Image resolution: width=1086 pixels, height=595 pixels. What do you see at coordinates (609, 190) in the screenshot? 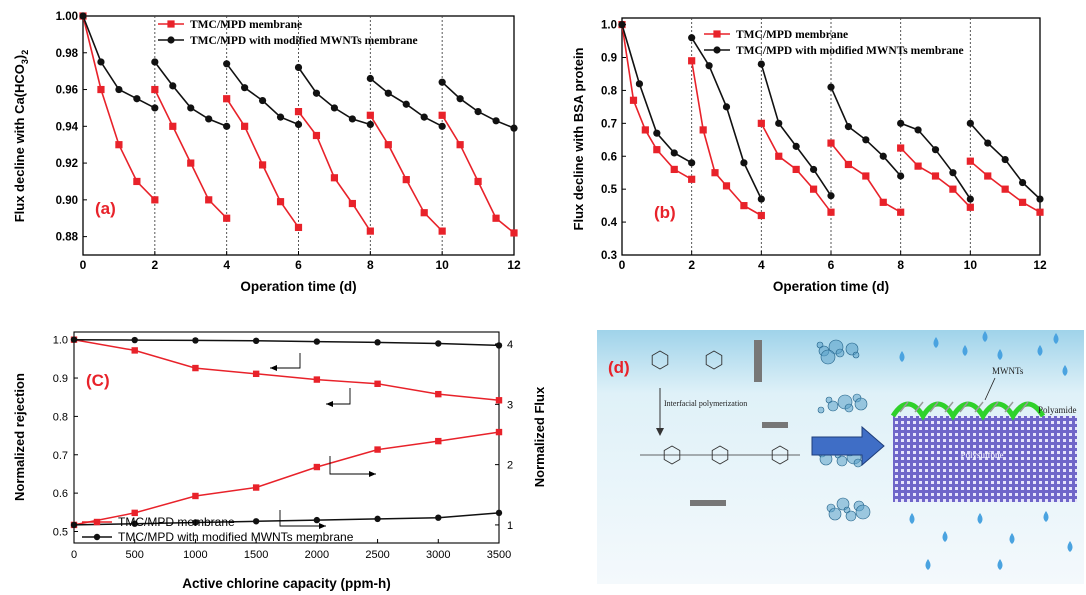
I see `panel-b-ytick-label: 0.5` at bounding box center [609, 190].